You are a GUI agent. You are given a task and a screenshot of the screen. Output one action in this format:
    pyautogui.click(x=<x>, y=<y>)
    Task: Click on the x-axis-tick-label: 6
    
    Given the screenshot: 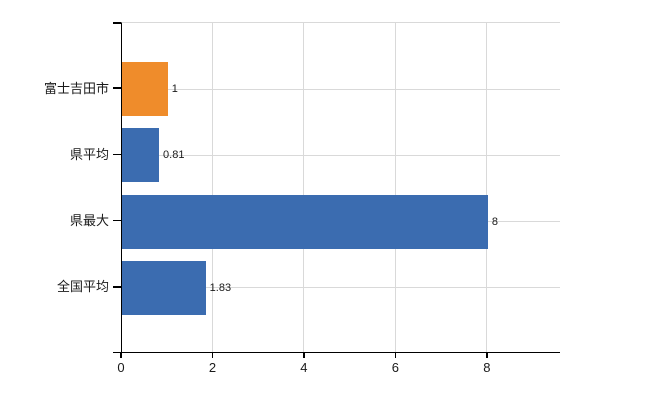 What is the action you would take?
    pyautogui.click(x=395, y=367)
    